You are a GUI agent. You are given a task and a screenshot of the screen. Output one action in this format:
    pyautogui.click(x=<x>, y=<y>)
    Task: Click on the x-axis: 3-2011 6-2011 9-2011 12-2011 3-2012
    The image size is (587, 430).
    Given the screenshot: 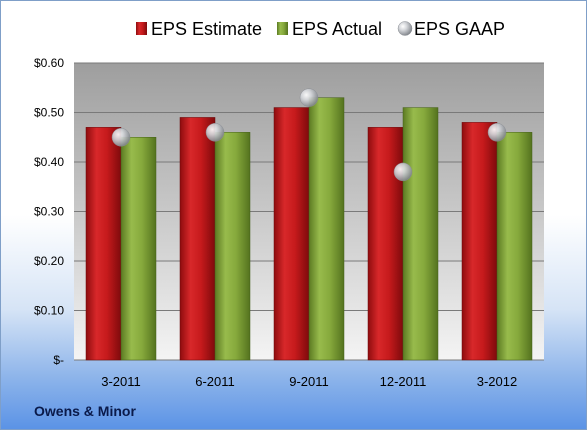 What is the action you would take?
    pyautogui.click(x=309, y=381)
    